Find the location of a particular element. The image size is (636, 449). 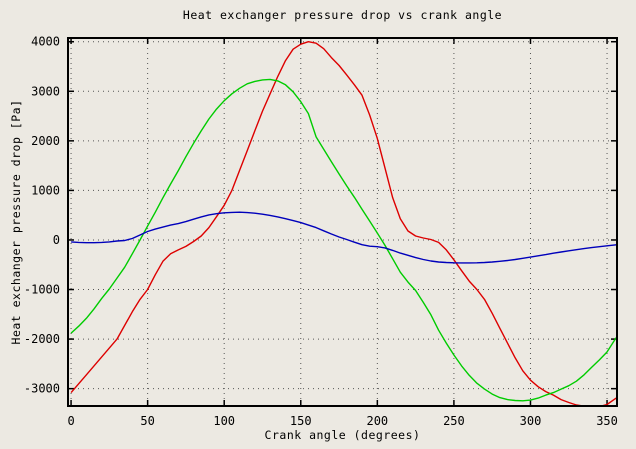

x-tick-label: 0 is located at coordinates (70, 421).